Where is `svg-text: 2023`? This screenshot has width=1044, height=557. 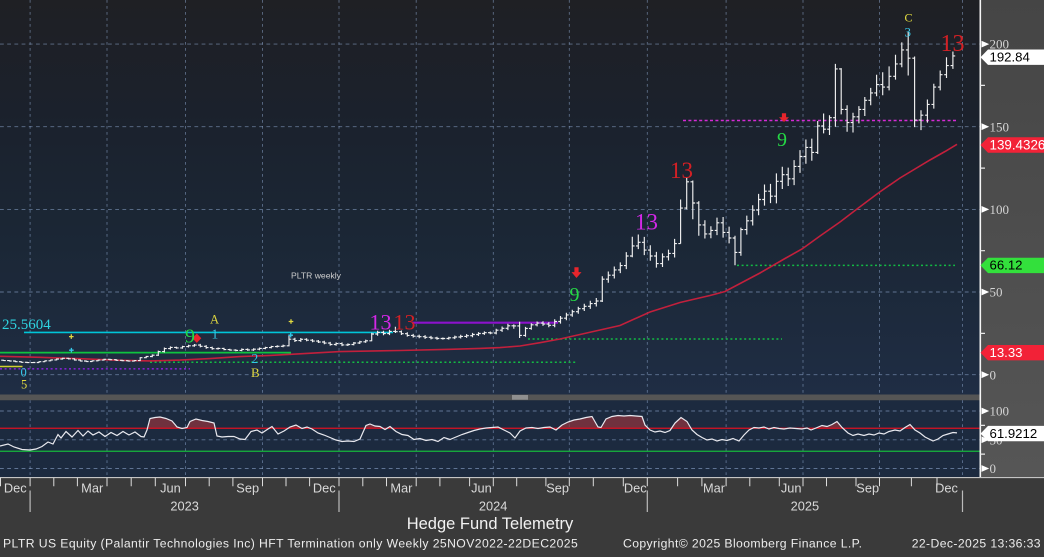
svg-text: 2023 is located at coordinates (184, 506).